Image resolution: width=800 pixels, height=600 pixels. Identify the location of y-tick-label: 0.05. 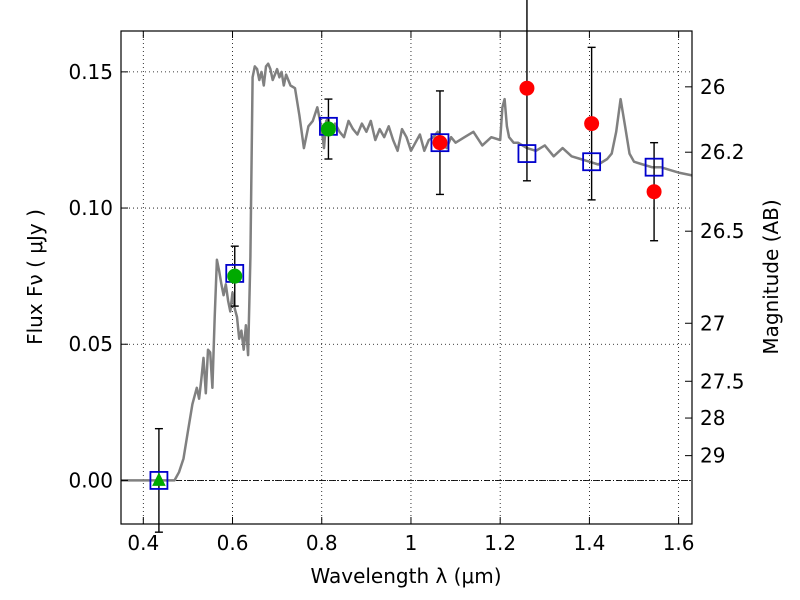
(90, 344).